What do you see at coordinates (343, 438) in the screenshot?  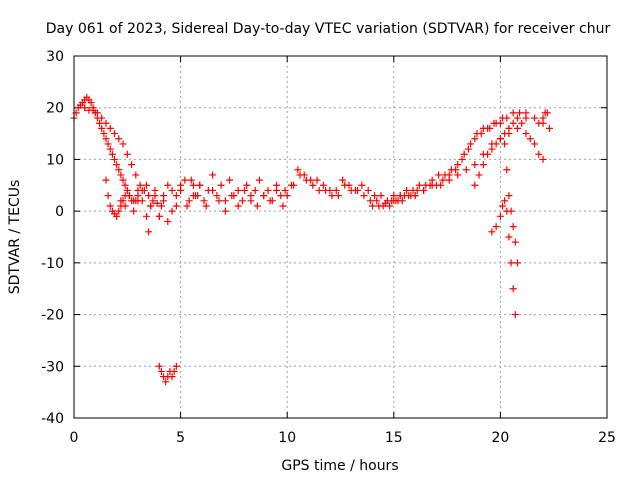 I see `x-tick-labels: 0 5 10 15 20 25` at bounding box center [343, 438].